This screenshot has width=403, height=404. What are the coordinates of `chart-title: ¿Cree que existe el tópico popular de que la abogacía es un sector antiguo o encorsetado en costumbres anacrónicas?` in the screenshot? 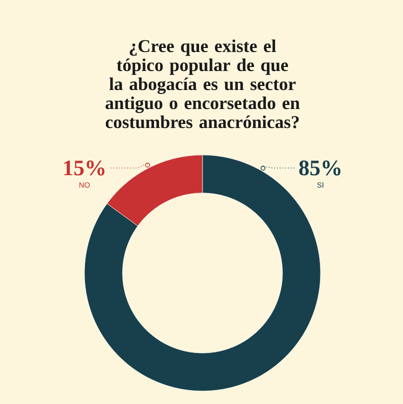 It's located at (202, 84).